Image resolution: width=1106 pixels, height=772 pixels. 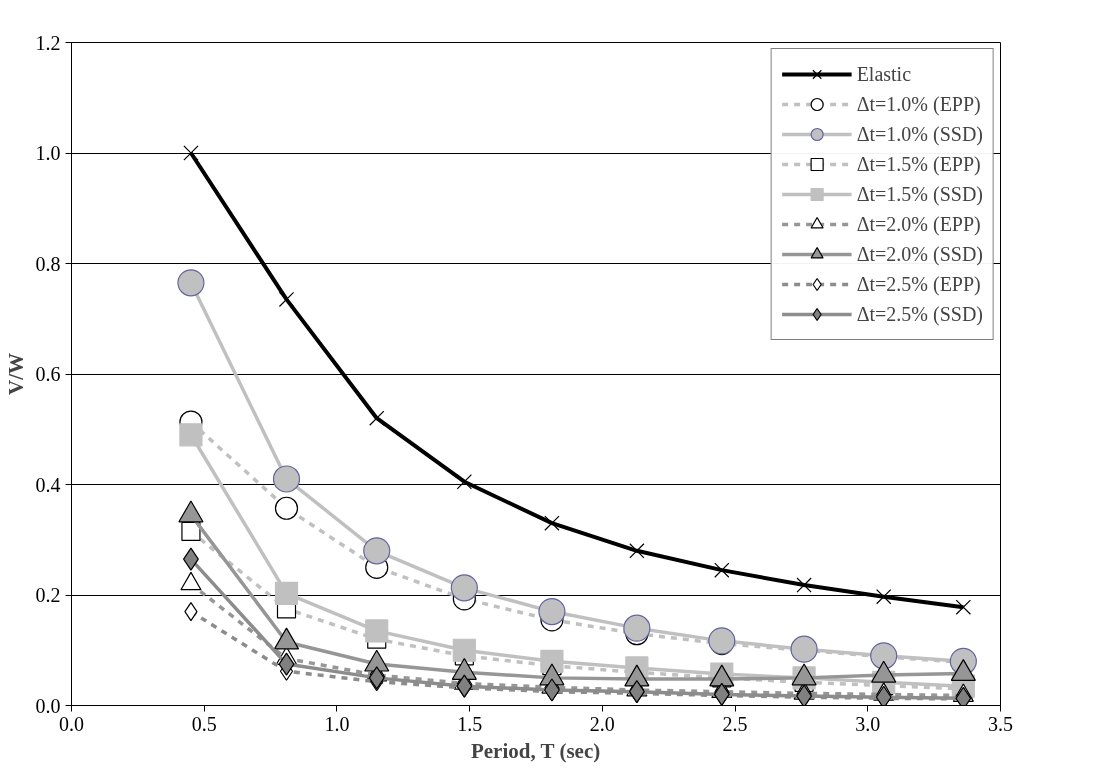 What do you see at coordinates (868, 723) in the screenshot?
I see `x-tick-label: 3.0` at bounding box center [868, 723].